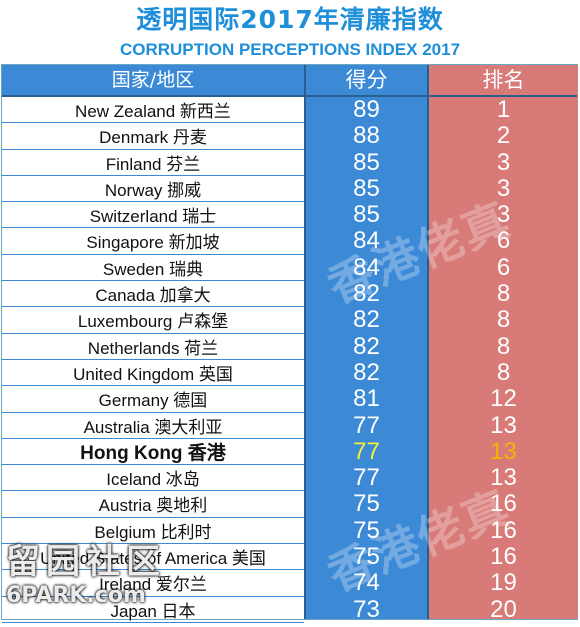 Image resolution: width=580 pixels, height=627 pixels. What do you see at coordinates (503, 583) in the screenshot?
I see `rank-cell: 19` at bounding box center [503, 583].